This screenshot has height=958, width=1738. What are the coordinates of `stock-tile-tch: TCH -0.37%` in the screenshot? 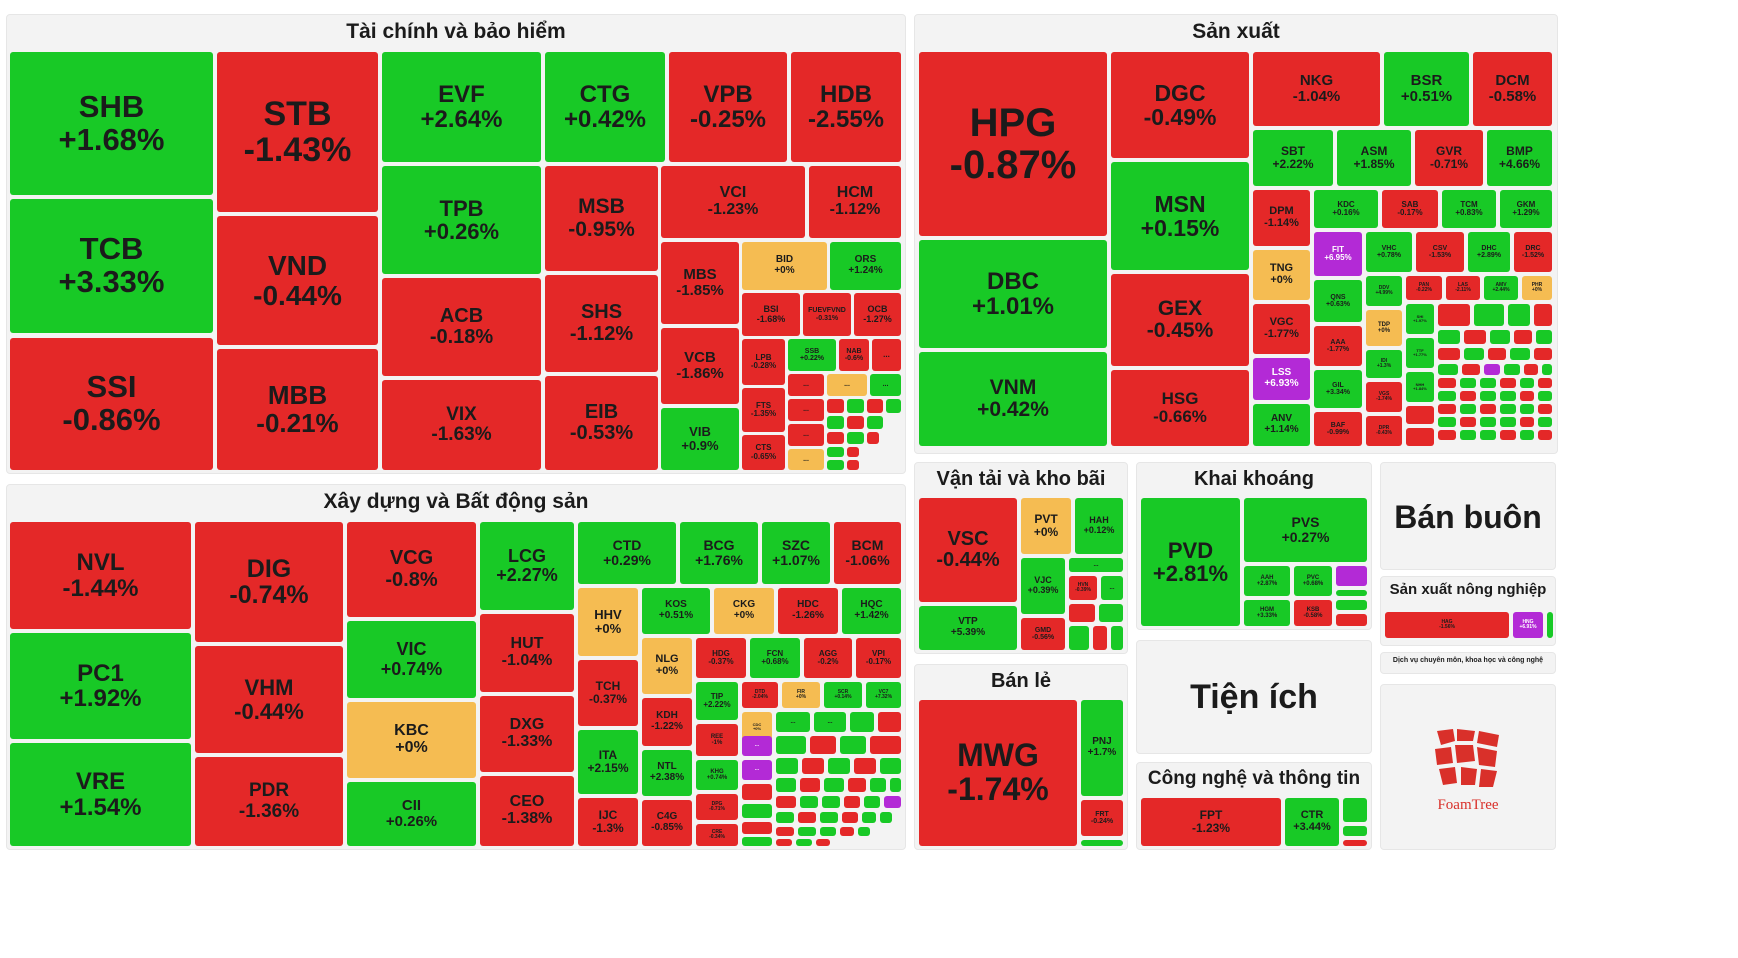 It's located at (608, 693).